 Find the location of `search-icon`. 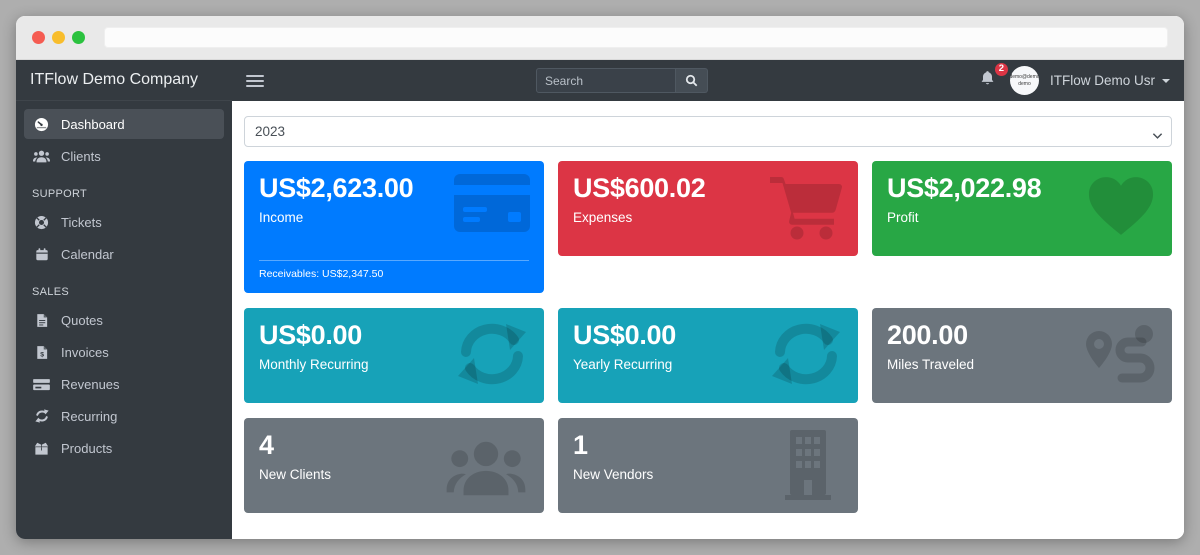

search-icon is located at coordinates (691, 80).